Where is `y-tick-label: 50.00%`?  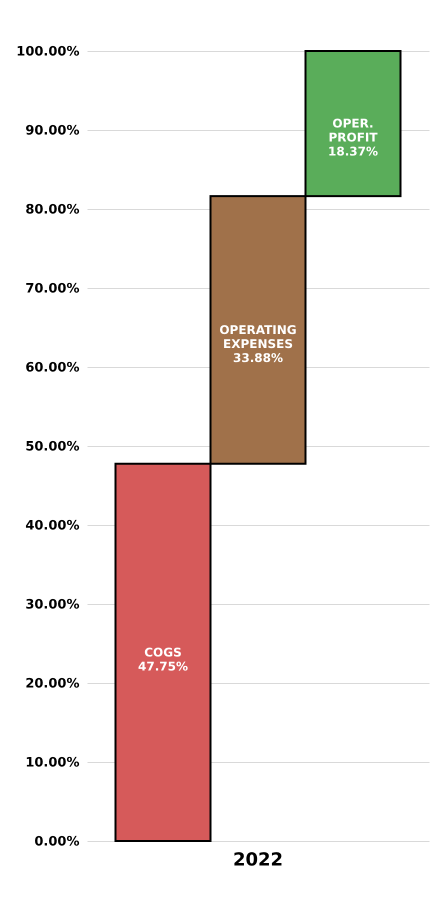 y-tick-label: 50.00% is located at coordinates (52, 447).